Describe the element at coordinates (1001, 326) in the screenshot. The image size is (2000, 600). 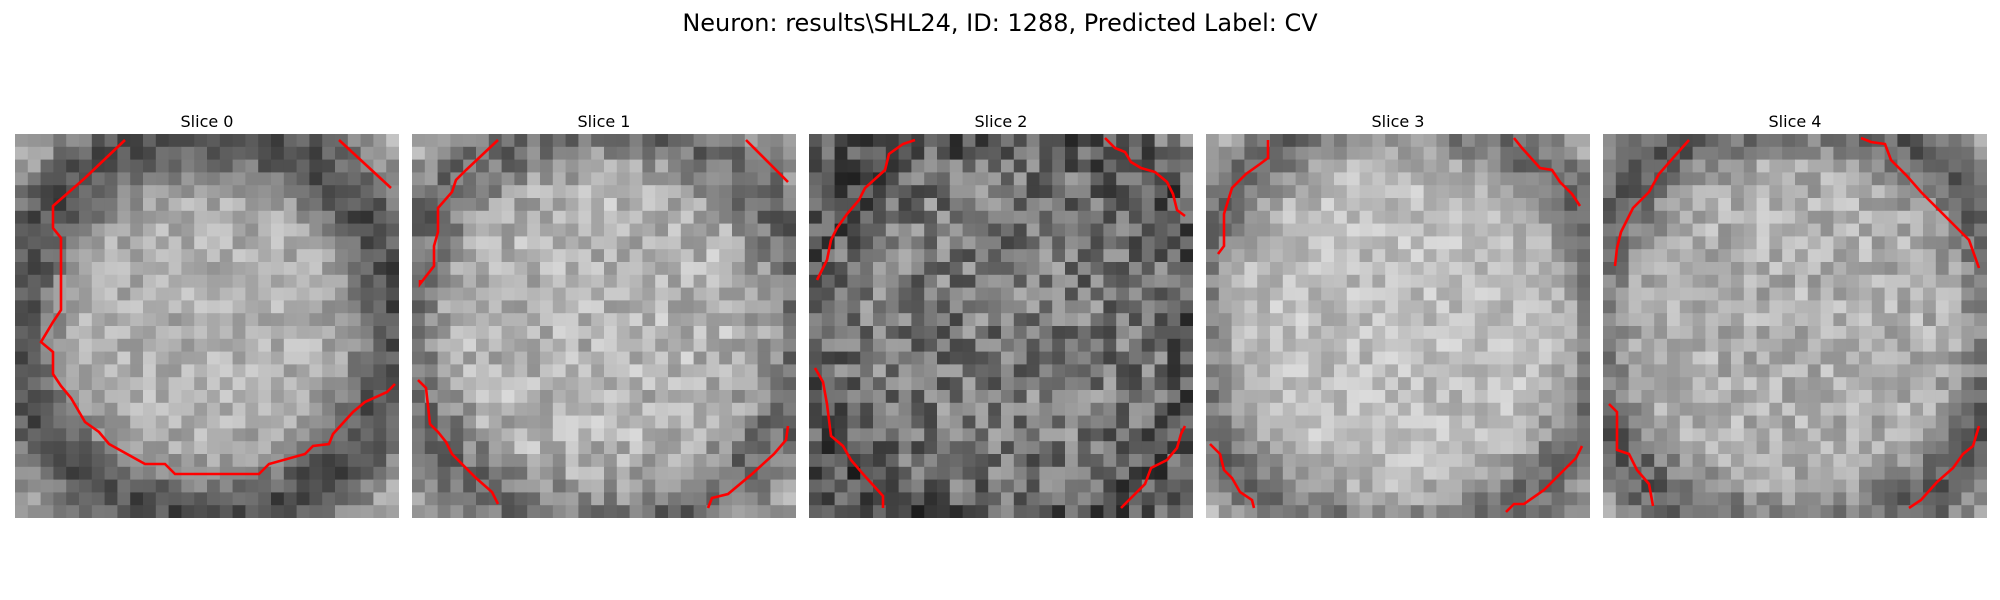
I see `slice-image` at that location.